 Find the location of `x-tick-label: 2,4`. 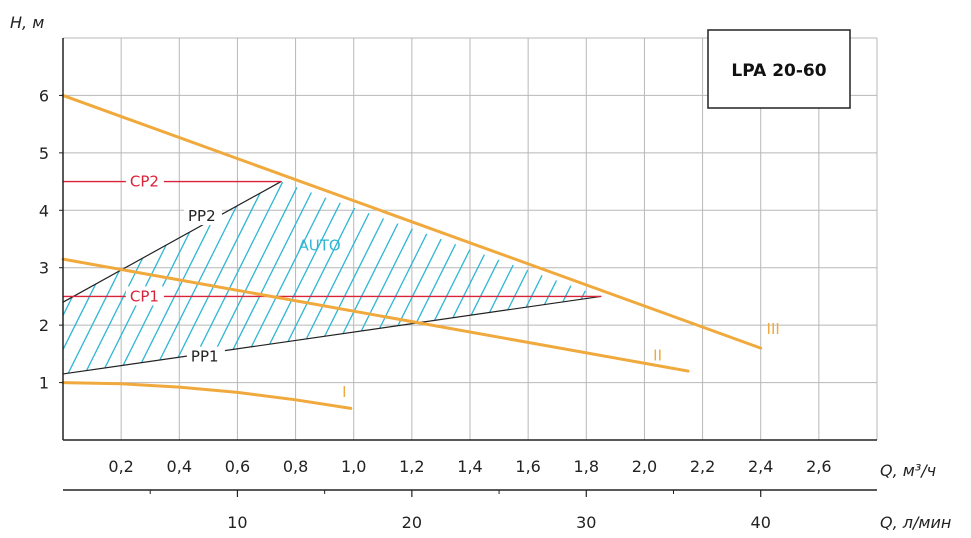

x-tick-label: 2,4 is located at coordinates (760, 466).